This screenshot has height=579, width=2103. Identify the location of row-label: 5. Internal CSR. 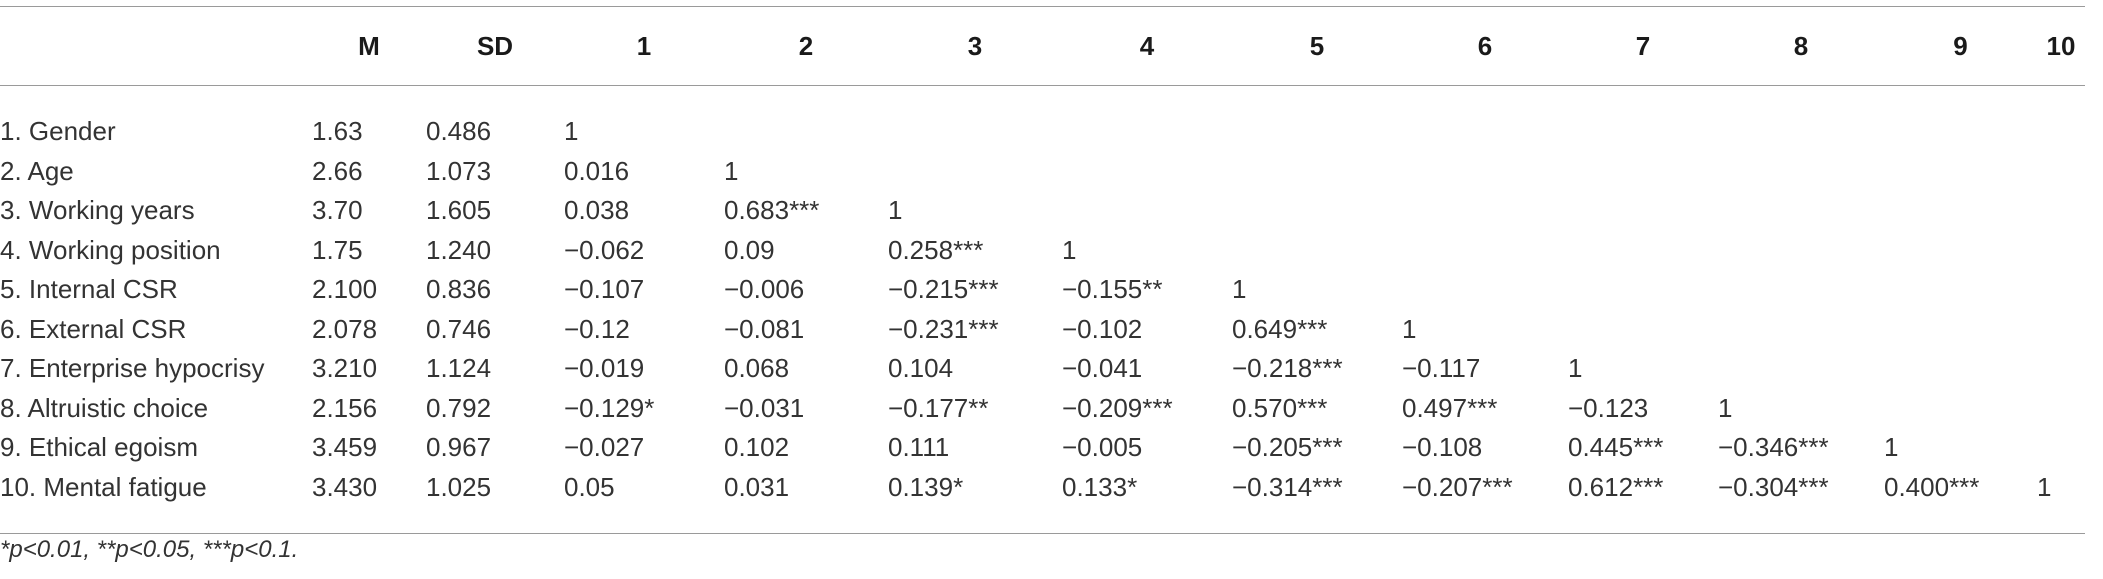
(89, 289).